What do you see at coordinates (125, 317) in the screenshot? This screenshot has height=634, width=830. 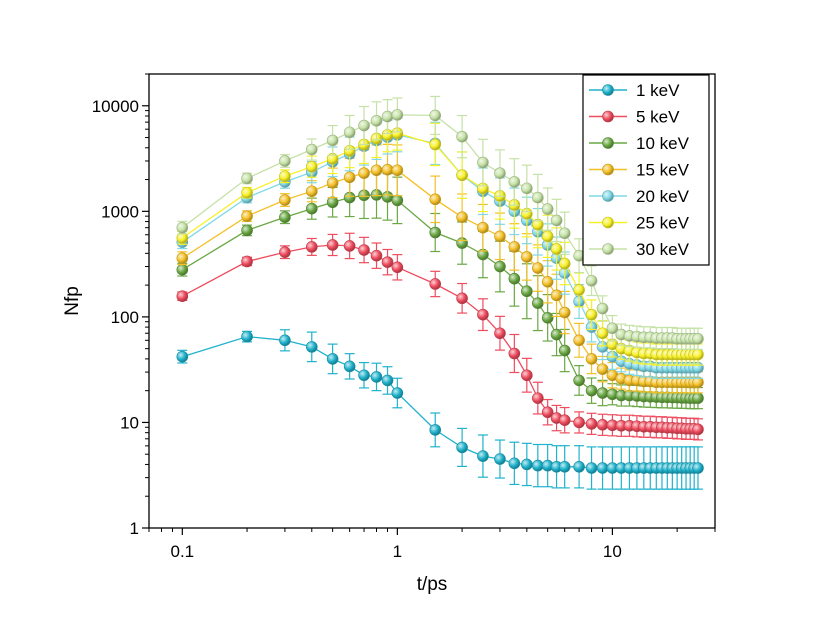 I see `y-tick-label: 100` at bounding box center [125, 317].